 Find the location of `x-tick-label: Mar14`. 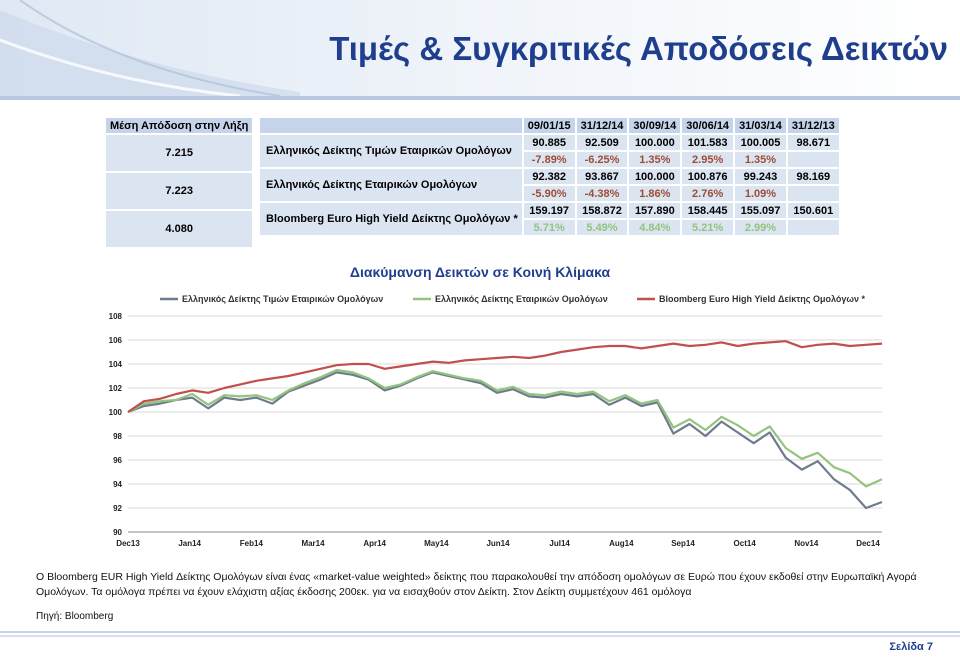

x-tick-label: Mar14 is located at coordinates (313, 543).